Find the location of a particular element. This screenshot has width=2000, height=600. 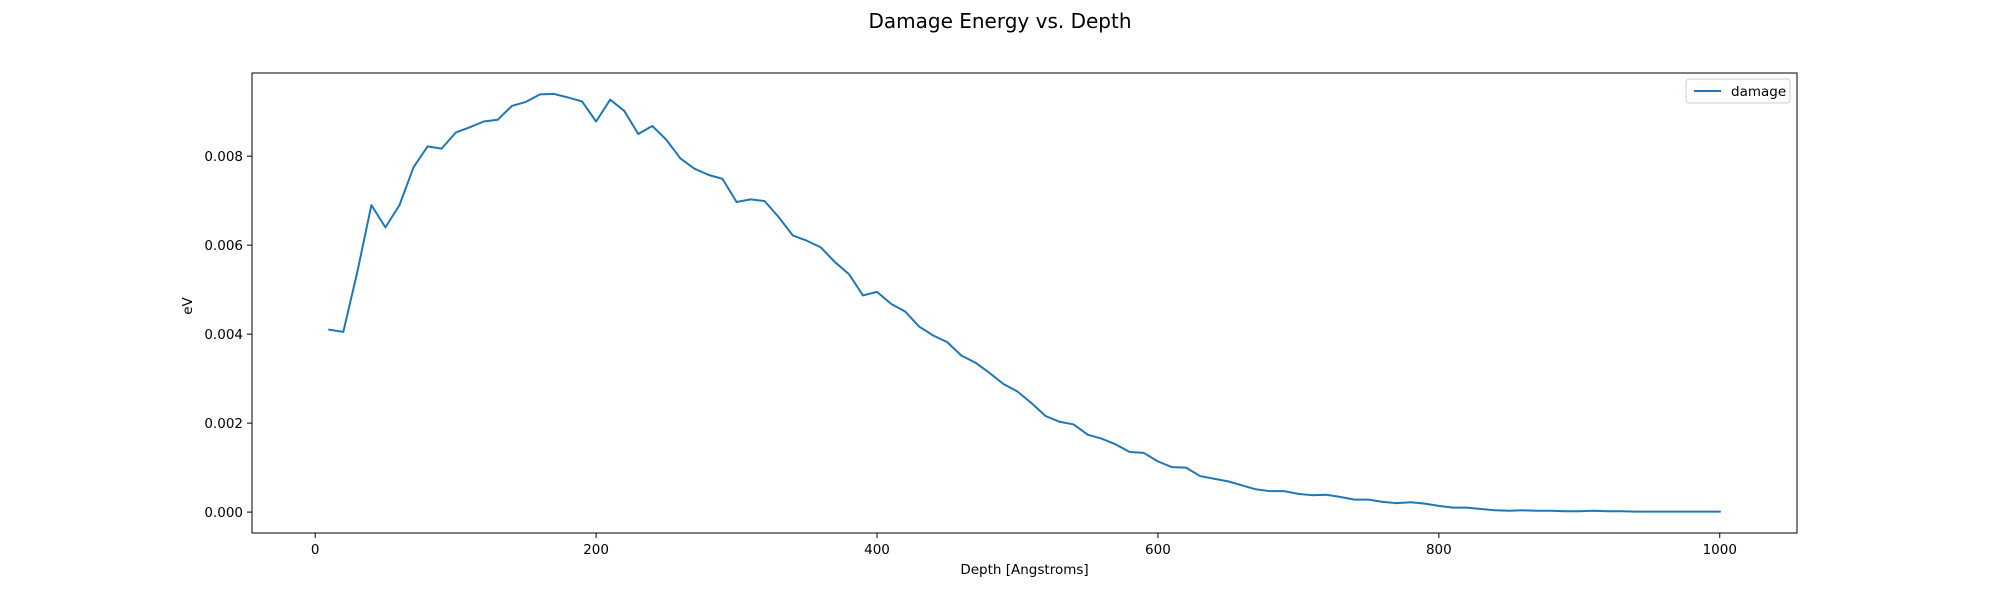

x-tick-label: 0 is located at coordinates (315, 550).